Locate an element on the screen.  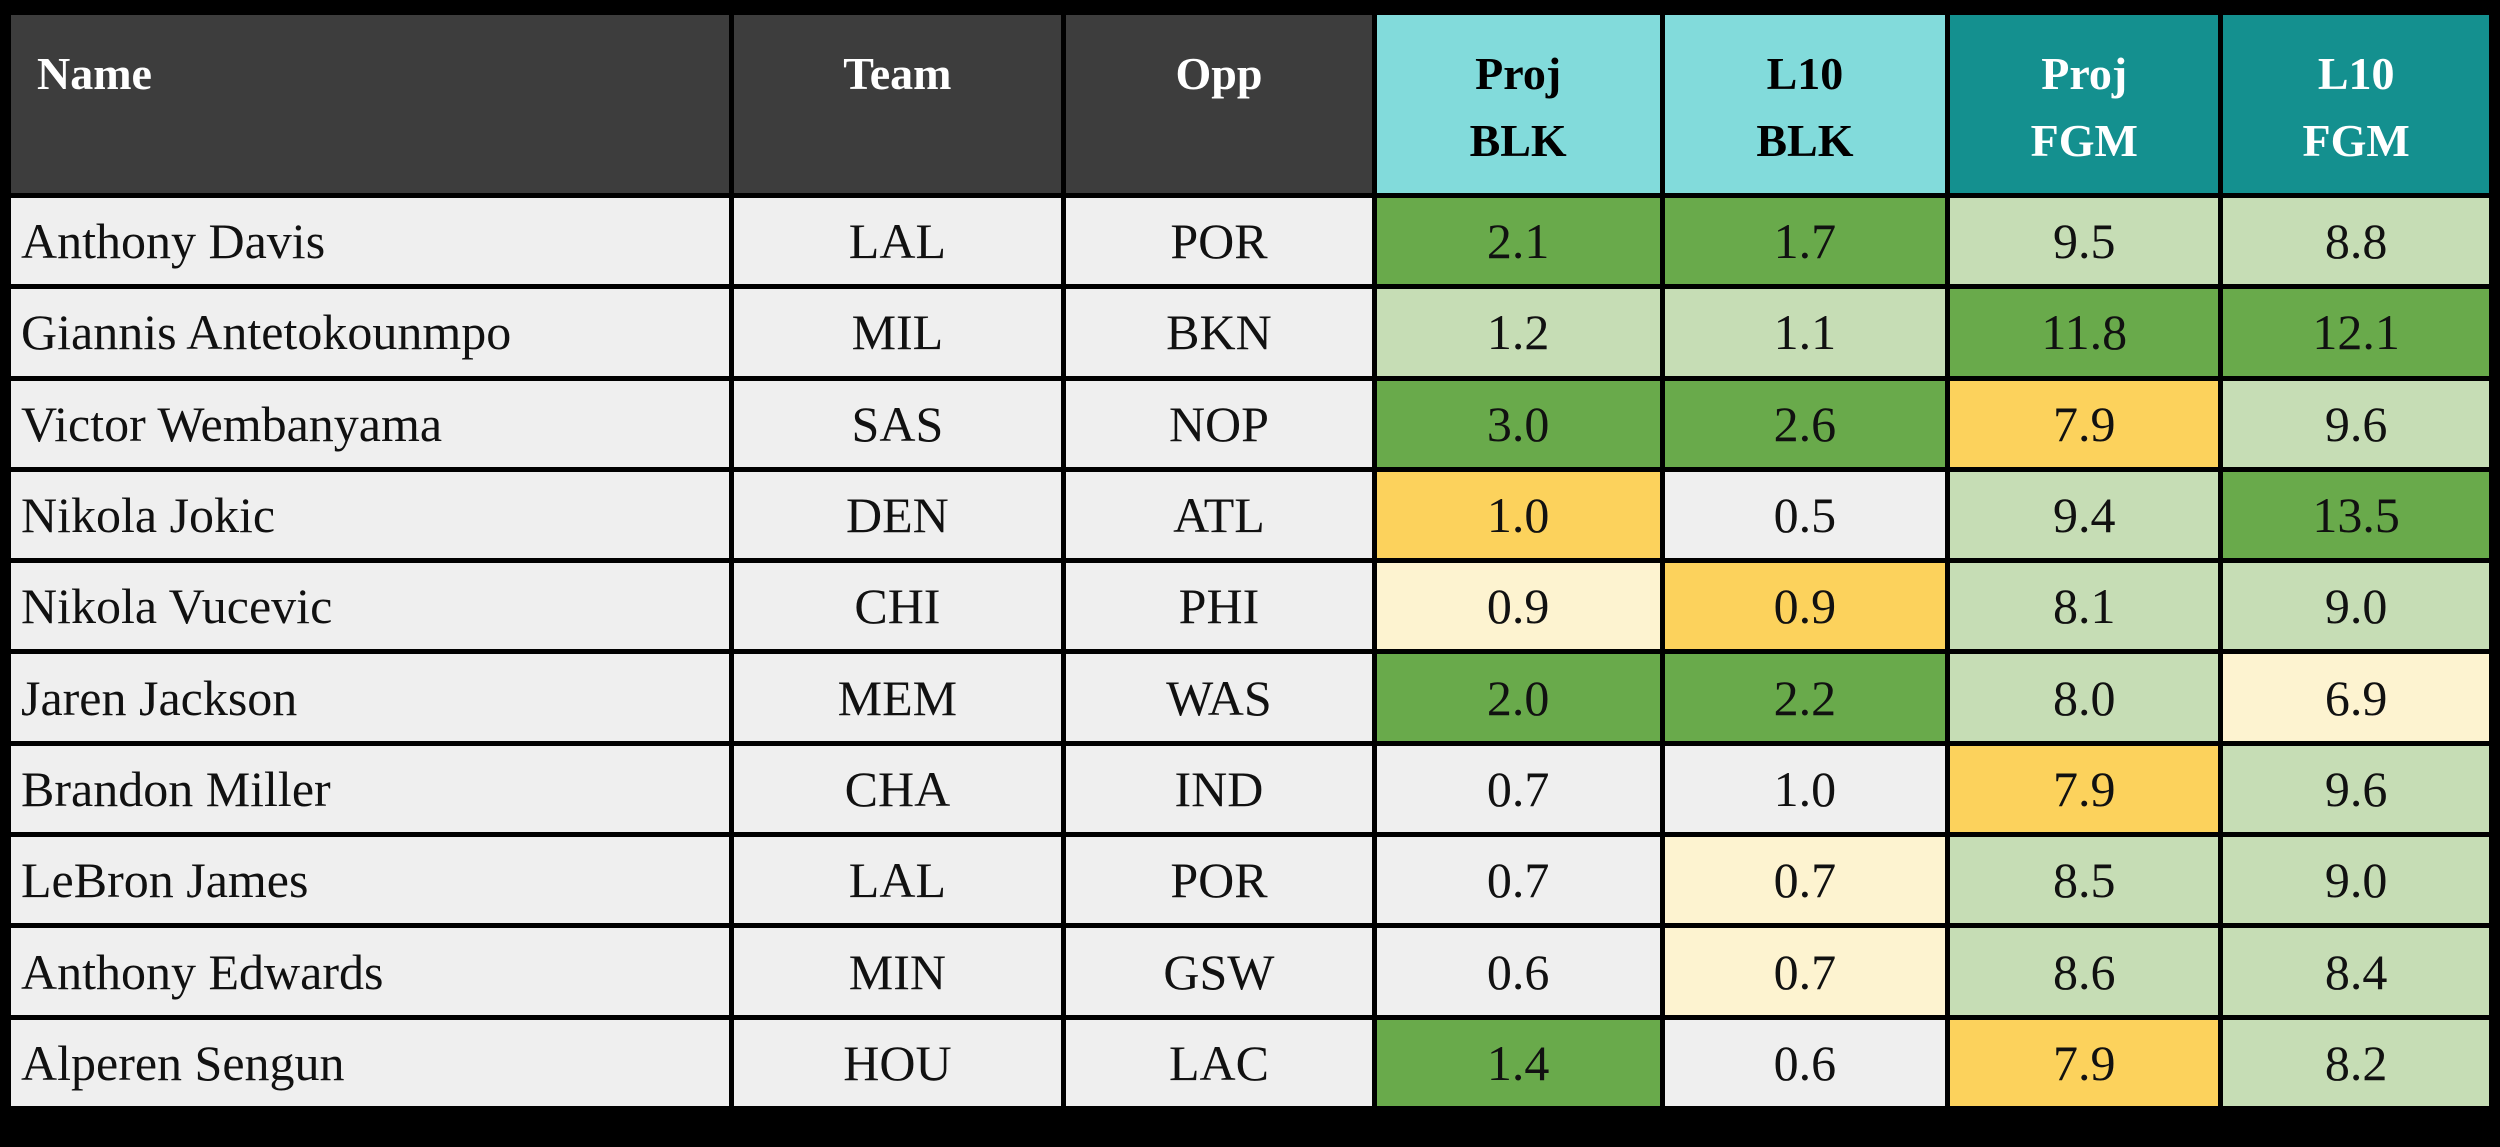
player-name-cell: LeBron James is located at coordinates (370, 880).